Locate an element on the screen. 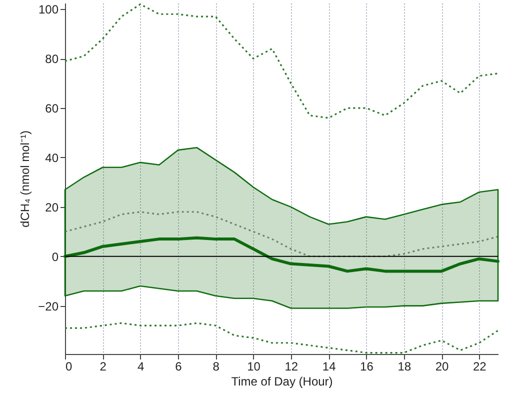  x-tick-label: 0 is located at coordinates (69, 367).